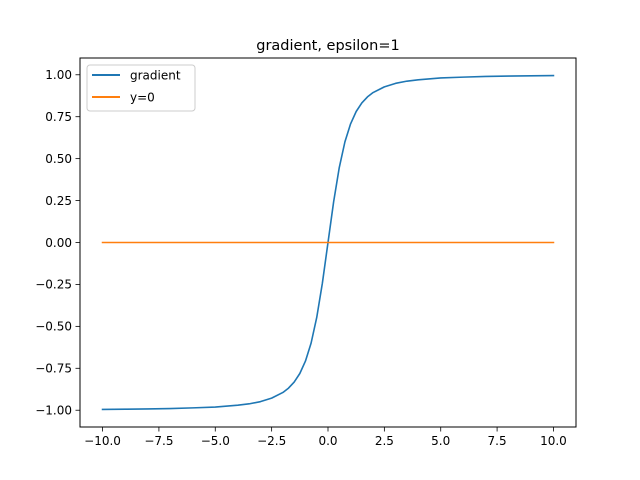  Describe the element at coordinates (58, 201) in the screenshot. I see `y-tick-label: 0.25` at that location.